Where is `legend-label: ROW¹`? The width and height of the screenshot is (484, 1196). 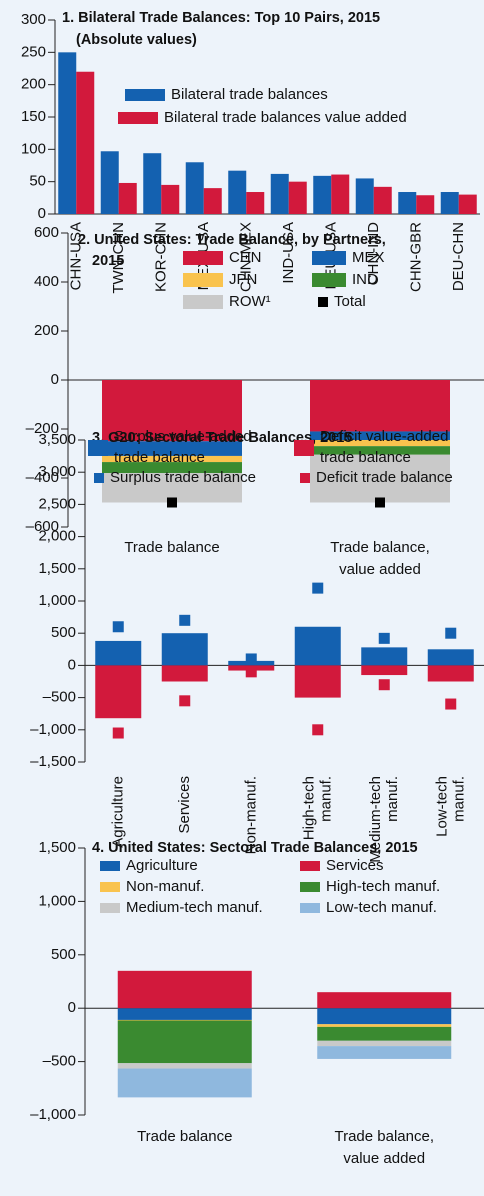
legend-label: ROW¹ is located at coordinates (250, 301).